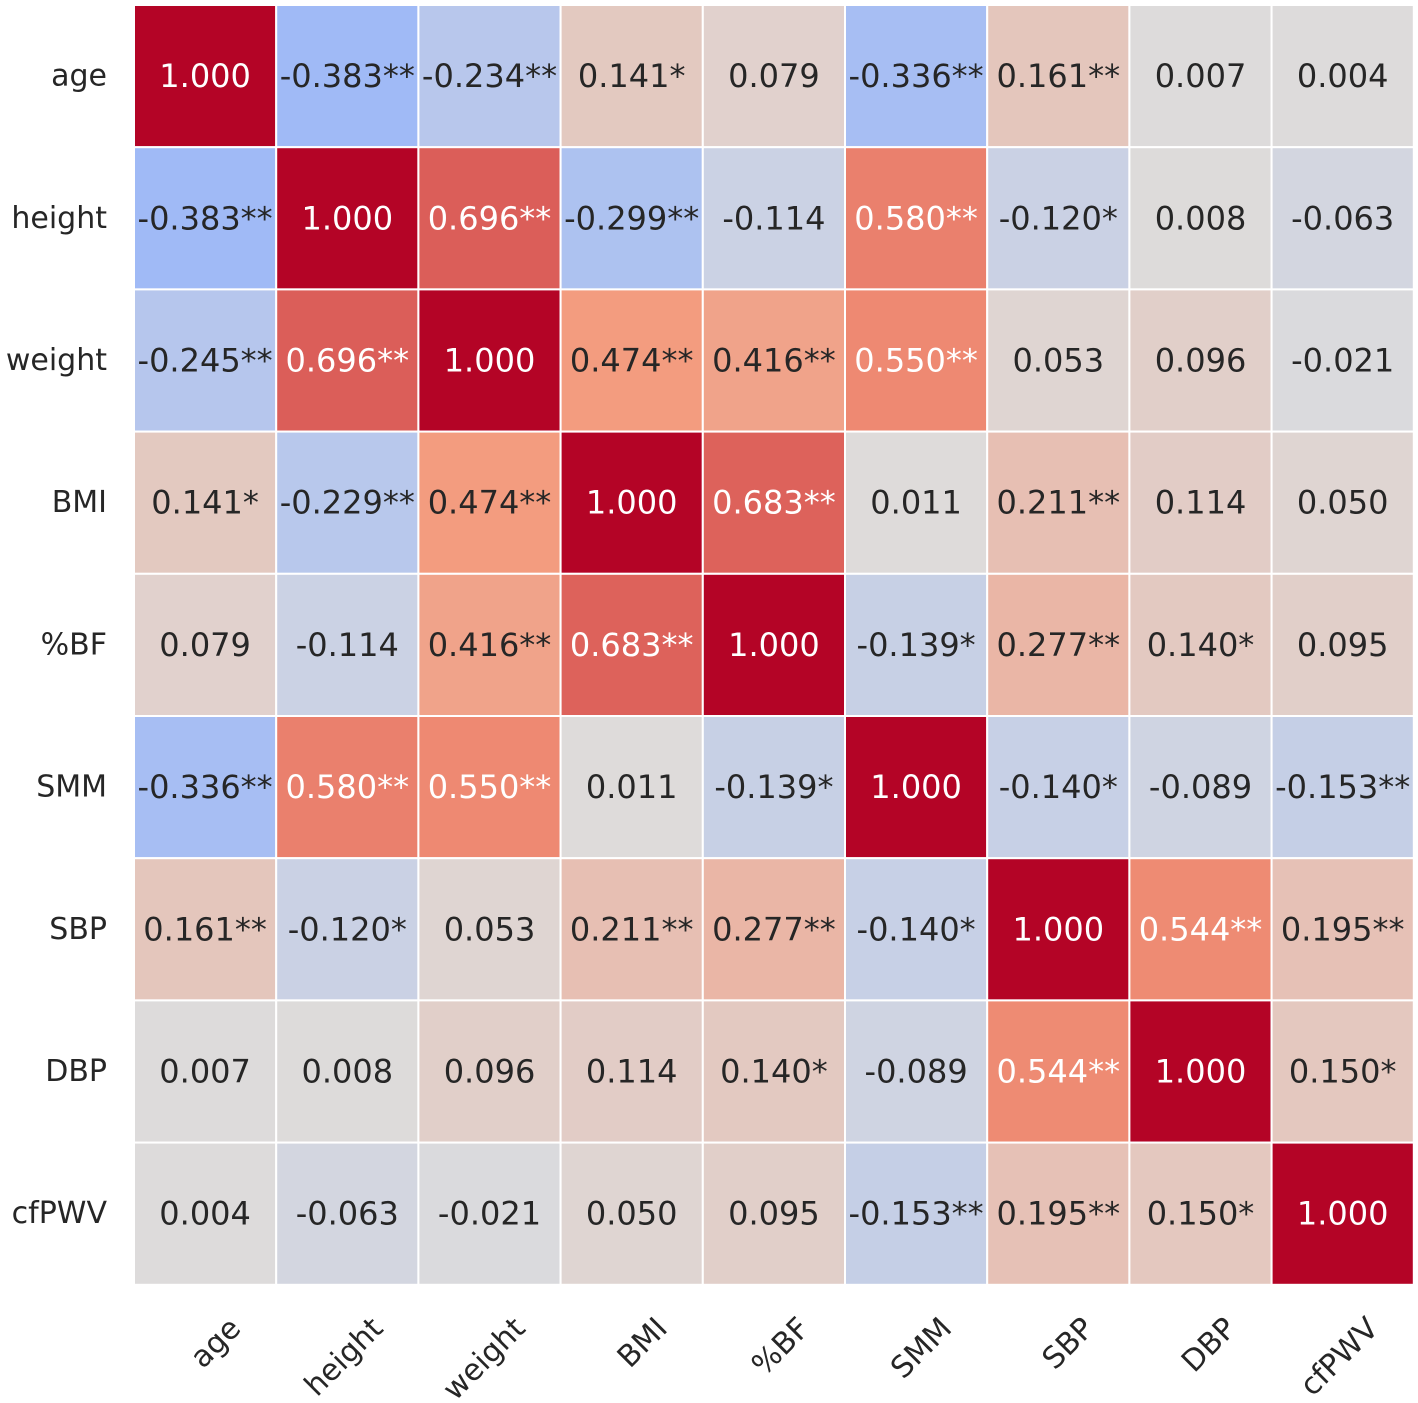 The width and height of the screenshot is (1418, 1403). What do you see at coordinates (1201, 503) in the screenshot?
I see `cell-annotation: 0.114` at bounding box center [1201, 503].